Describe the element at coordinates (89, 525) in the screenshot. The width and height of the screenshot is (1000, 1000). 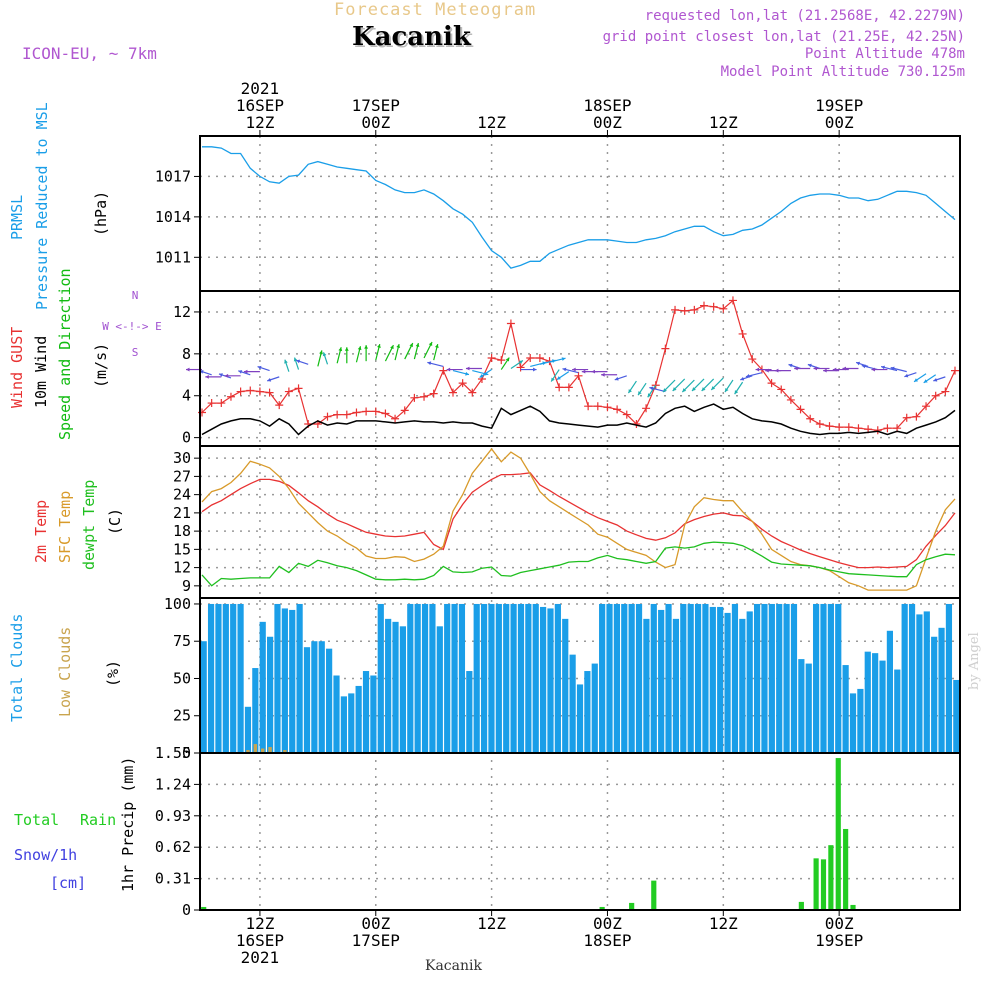
I see `temp-dewpt-label: dewpt Temp` at that location.